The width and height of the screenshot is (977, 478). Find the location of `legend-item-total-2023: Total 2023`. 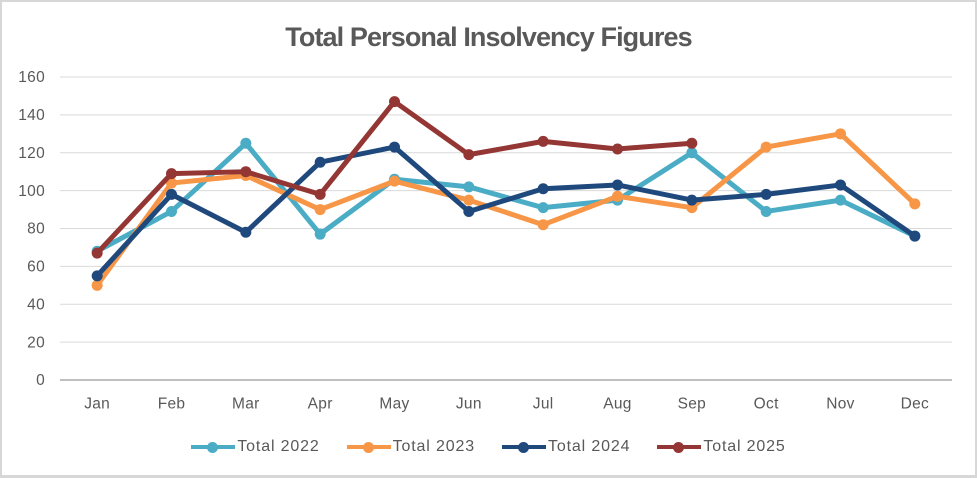

legend-item-total-2023: Total 2023 is located at coordinates (410, 447).